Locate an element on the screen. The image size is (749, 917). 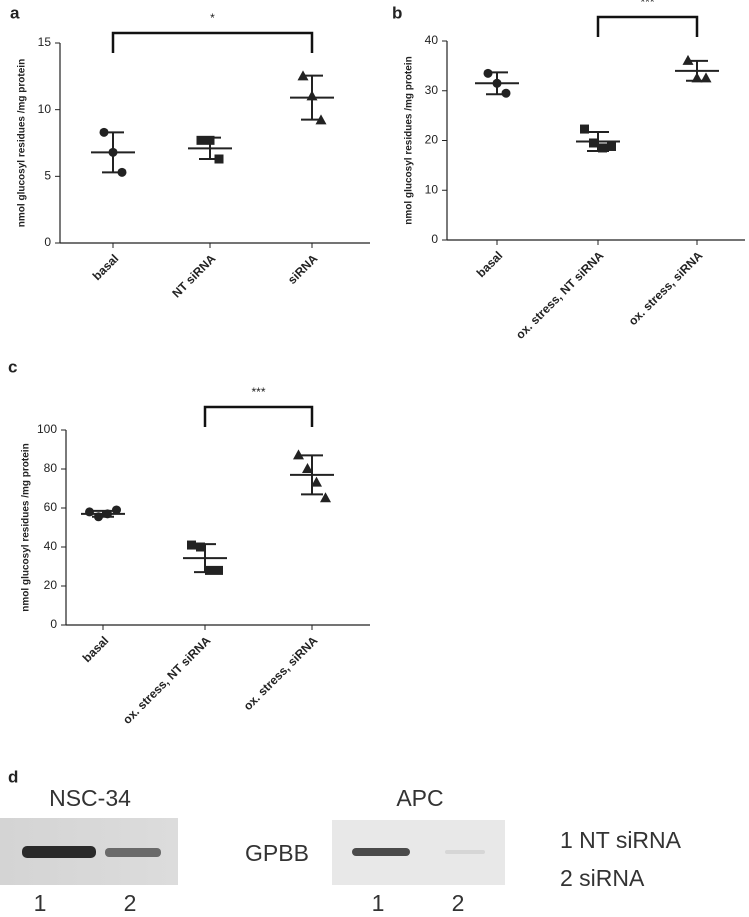
y-tick-label: 5 is located at coordinates (47, 176).